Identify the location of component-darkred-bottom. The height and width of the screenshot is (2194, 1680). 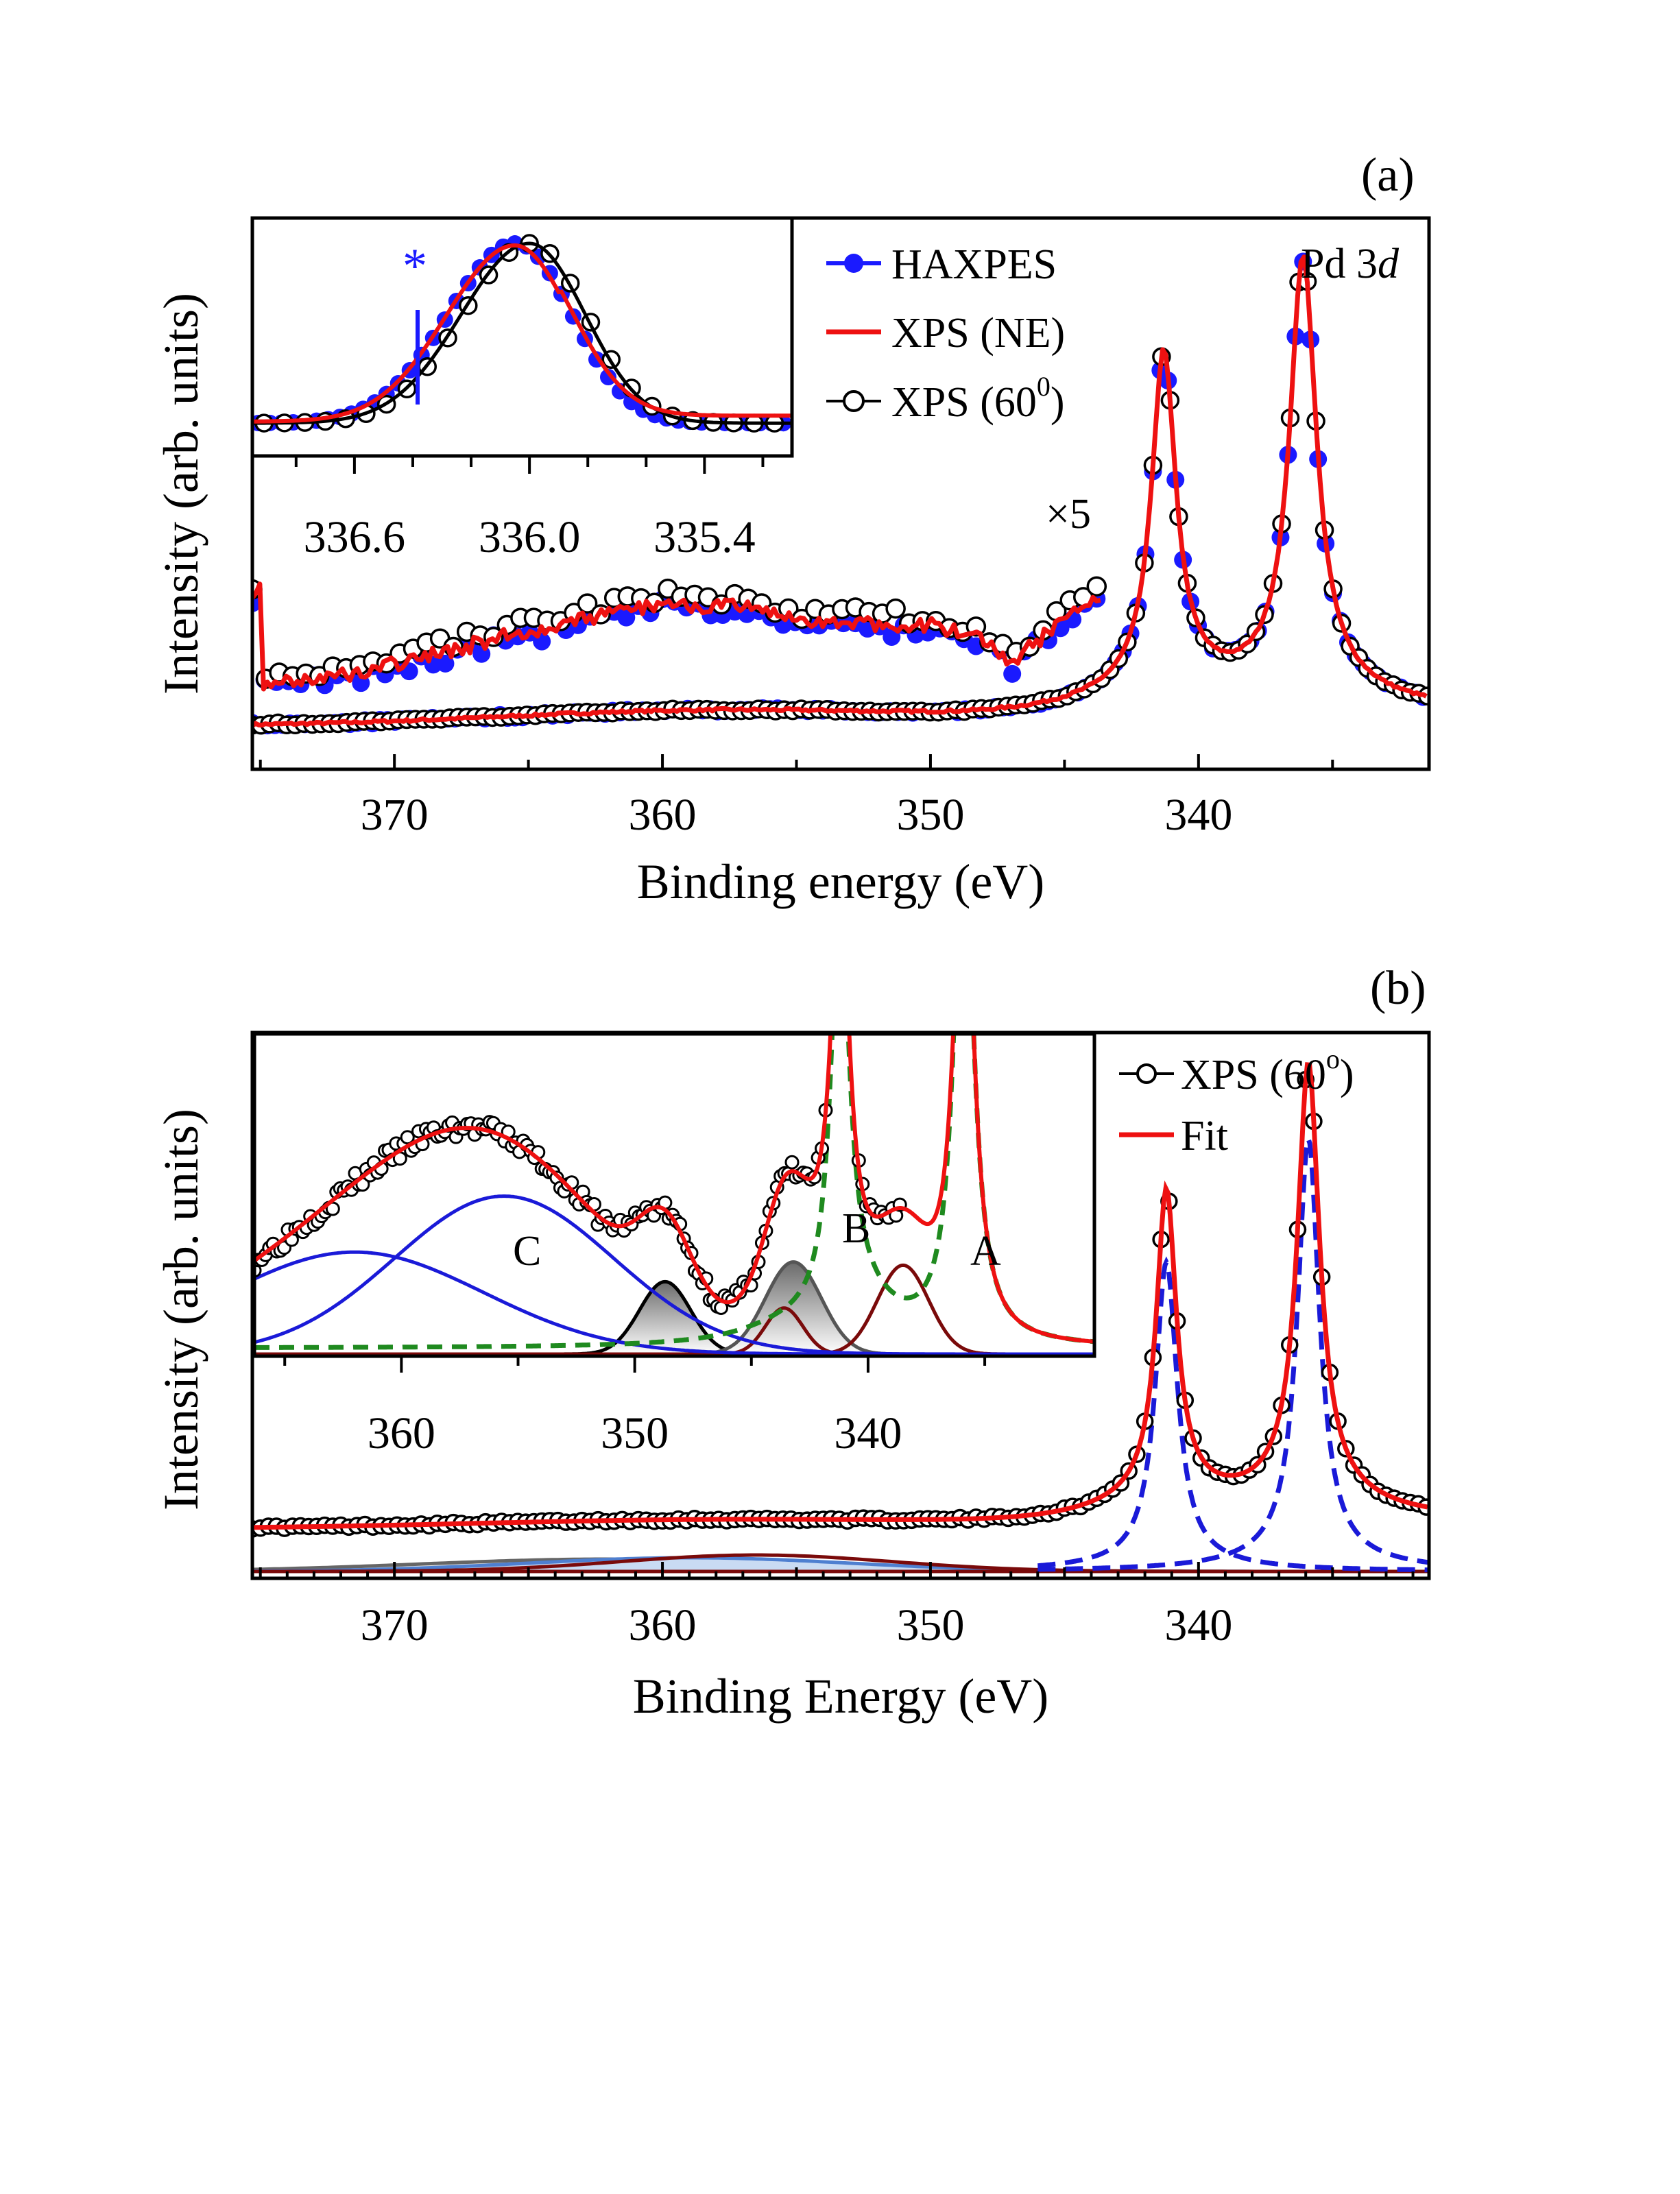
(840, 1563).